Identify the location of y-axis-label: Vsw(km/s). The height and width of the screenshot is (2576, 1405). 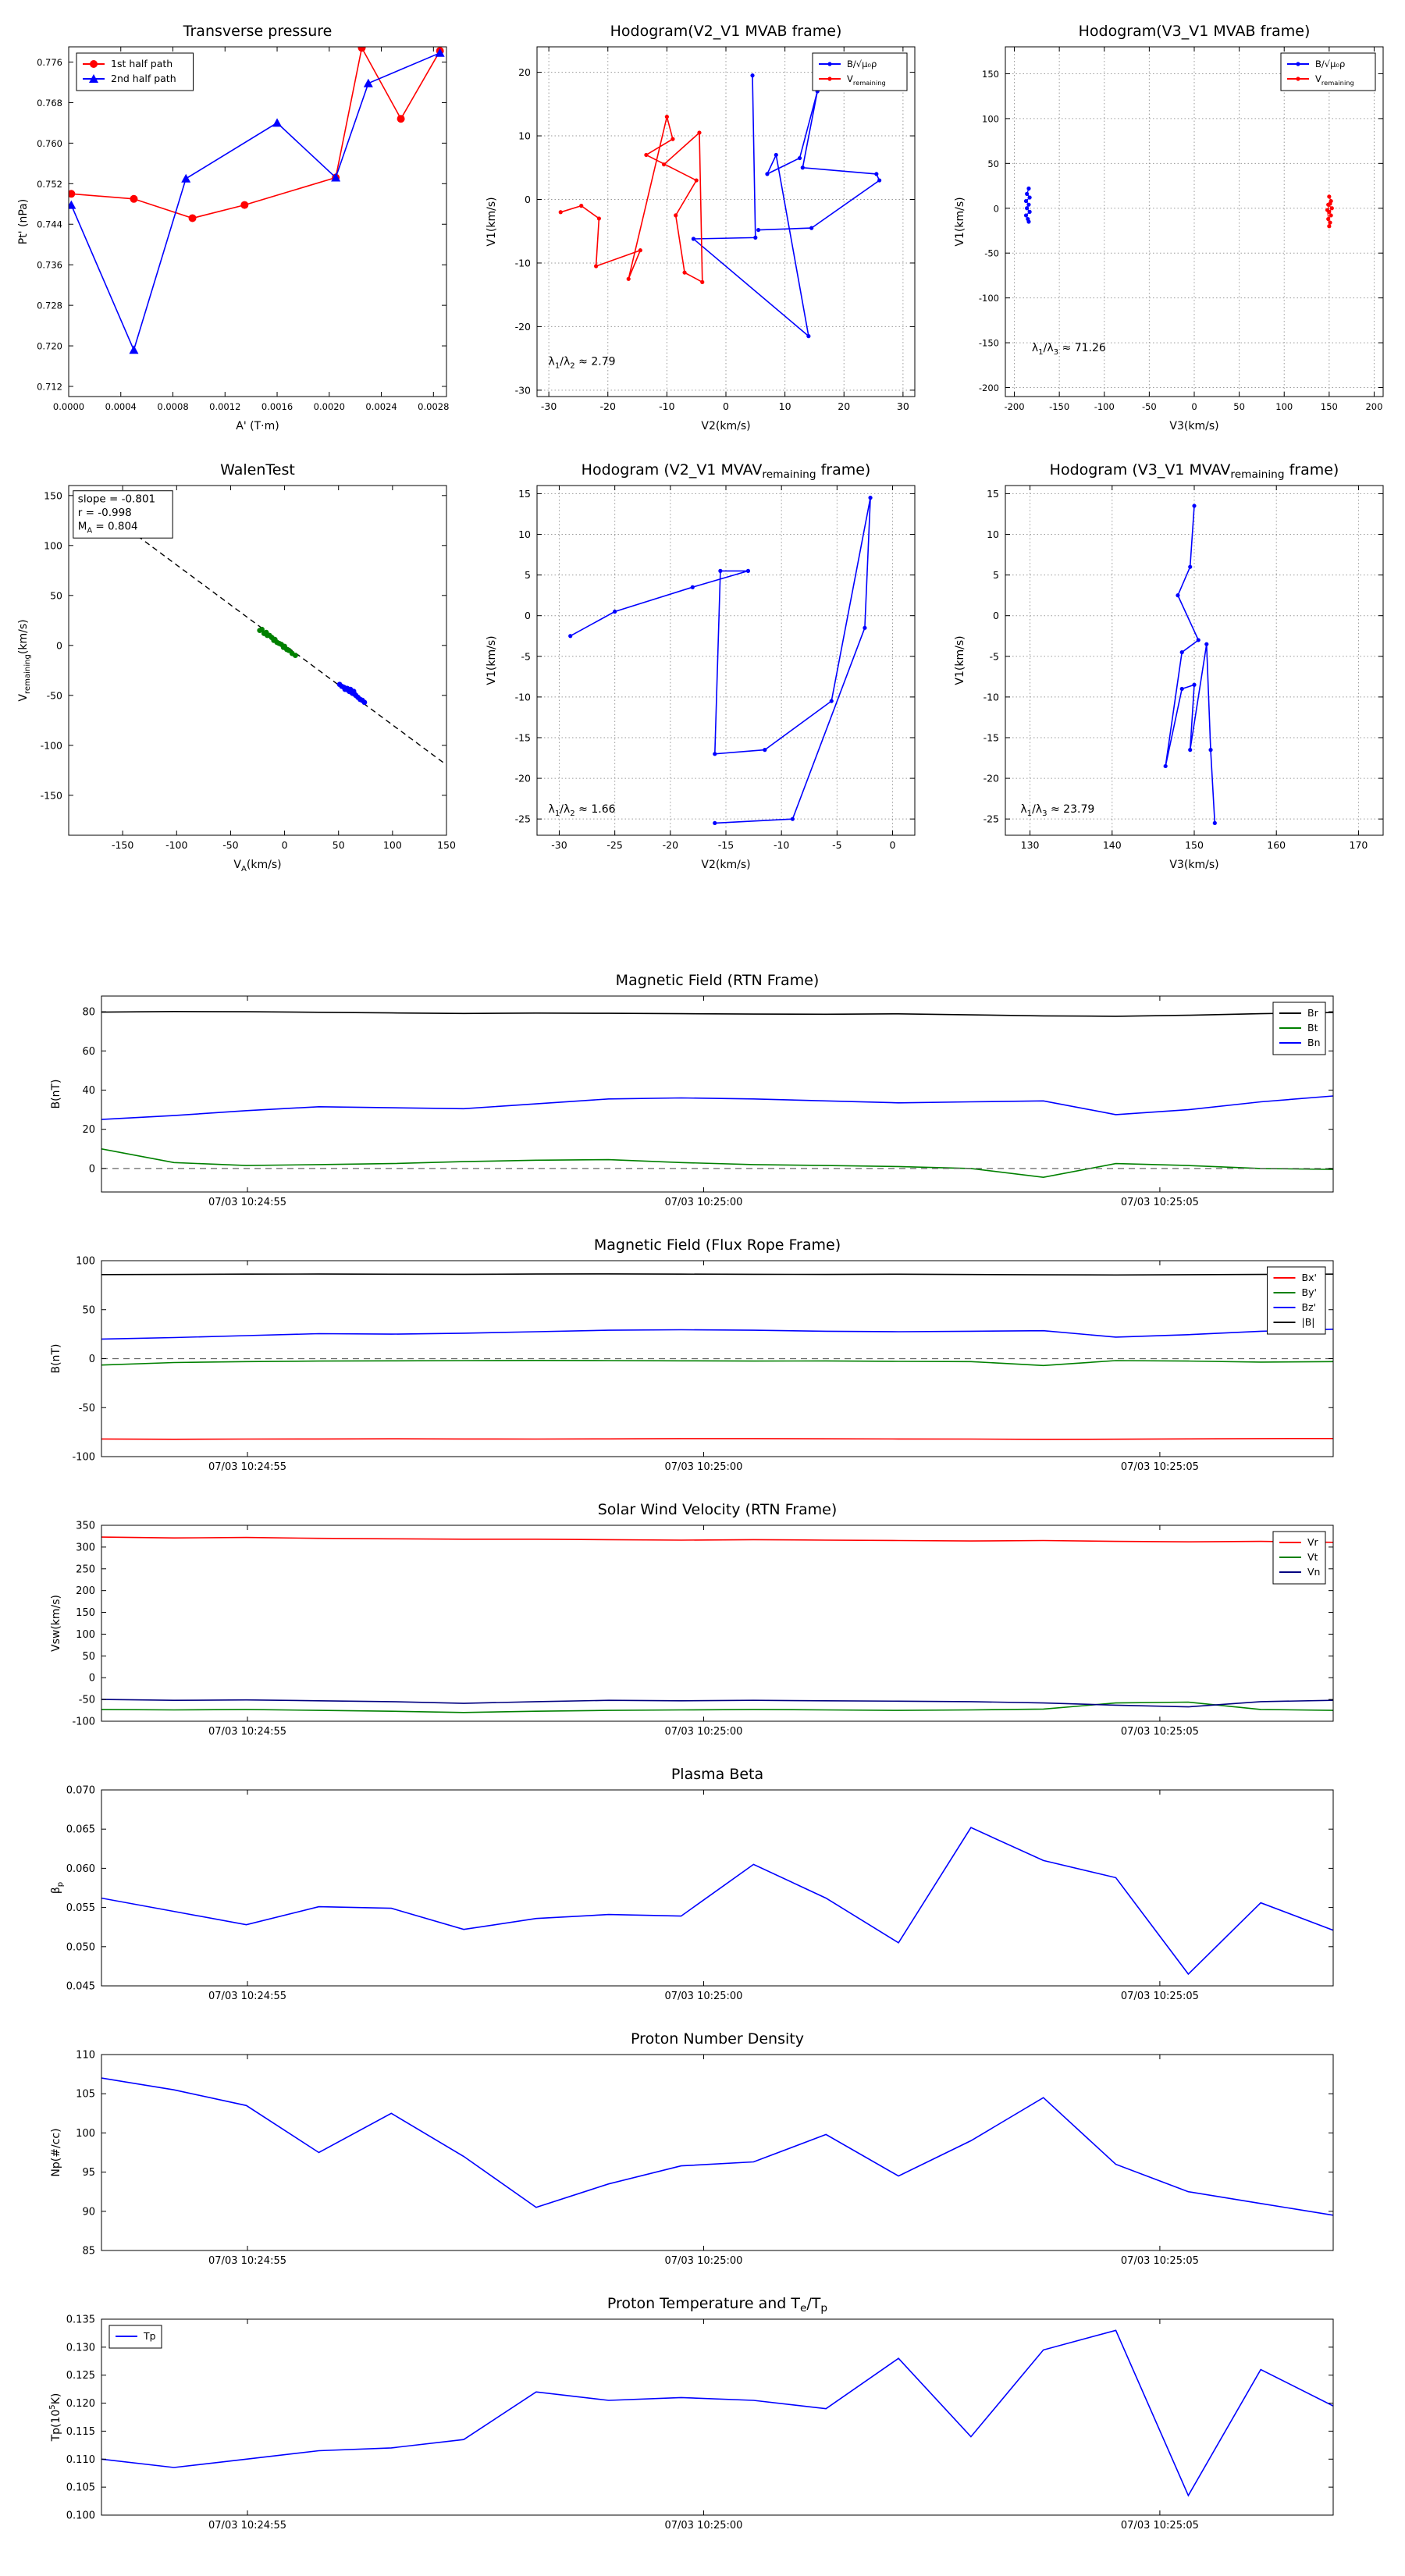
(56, 1623).